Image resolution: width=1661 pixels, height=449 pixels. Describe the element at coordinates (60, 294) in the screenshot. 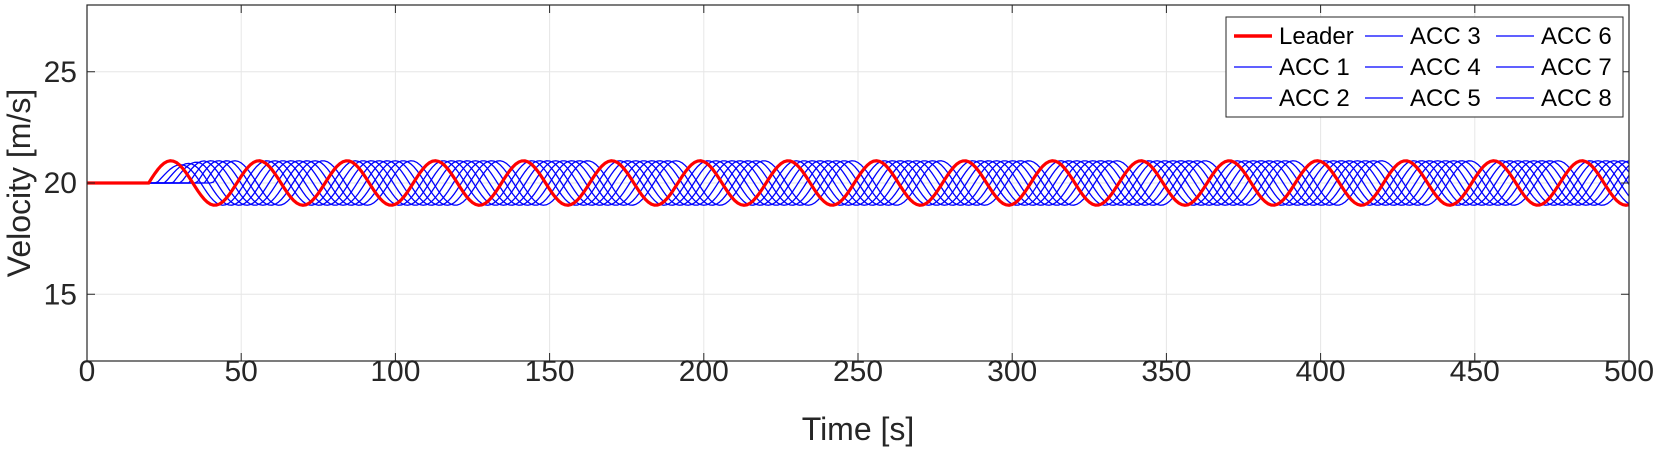

I see `y-tick-label: 15` at that location.